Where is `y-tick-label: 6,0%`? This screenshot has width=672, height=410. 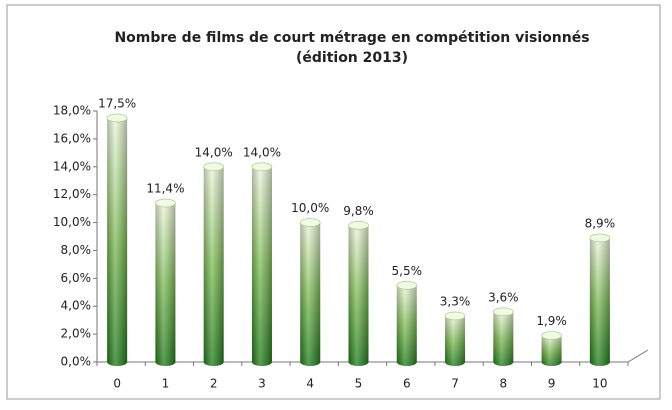
y-tick-label: 6,0% is located at coordinates (76, 278).